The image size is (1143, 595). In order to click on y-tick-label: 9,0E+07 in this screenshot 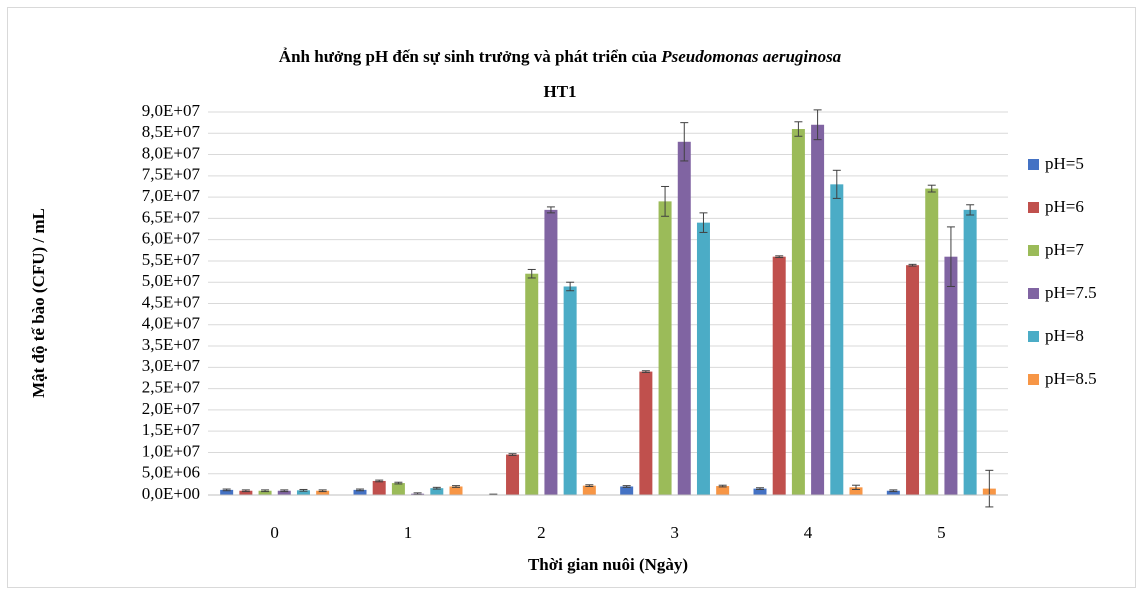, I will do `click(171, 110)`.